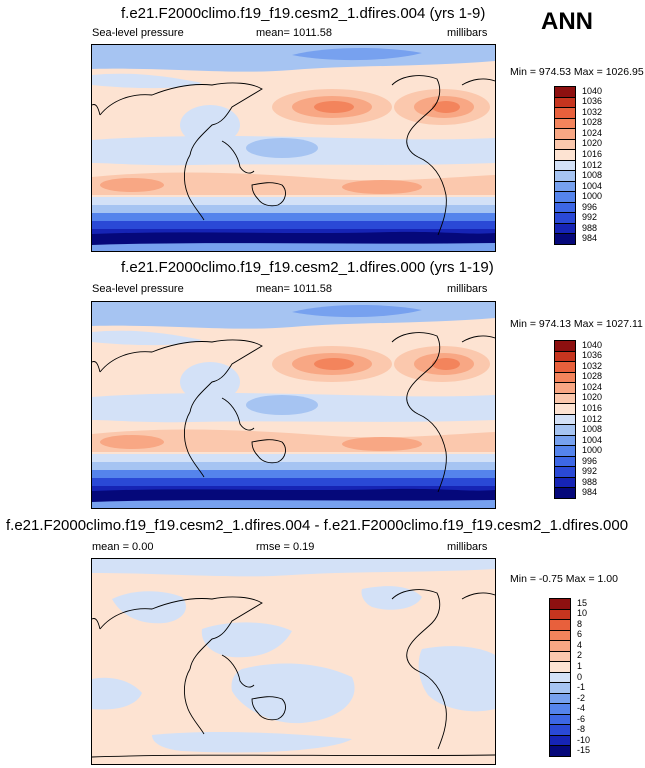 This screenshot has height=768, width=645. I want to click on colorbar-label: 6, so click(580, 634).